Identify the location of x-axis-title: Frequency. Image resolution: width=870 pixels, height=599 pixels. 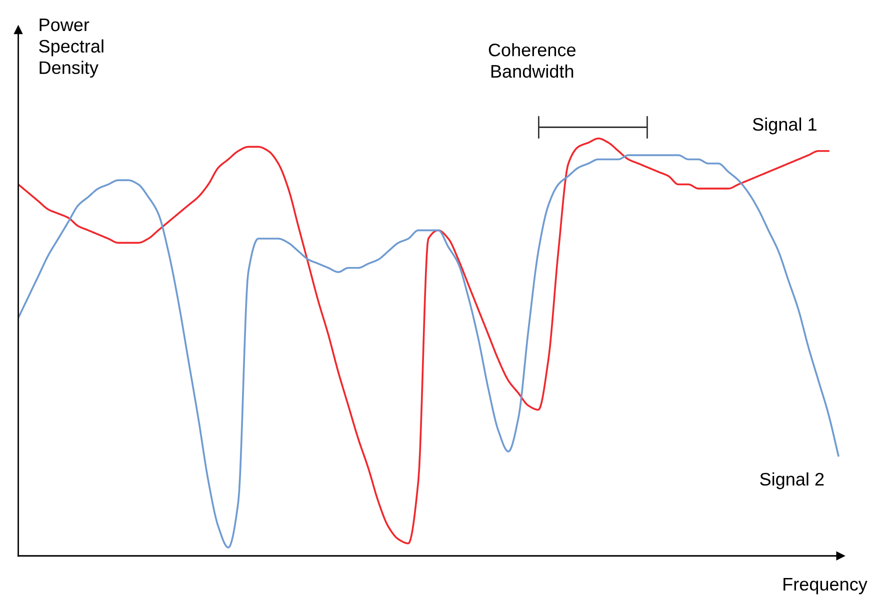
(826, 586).